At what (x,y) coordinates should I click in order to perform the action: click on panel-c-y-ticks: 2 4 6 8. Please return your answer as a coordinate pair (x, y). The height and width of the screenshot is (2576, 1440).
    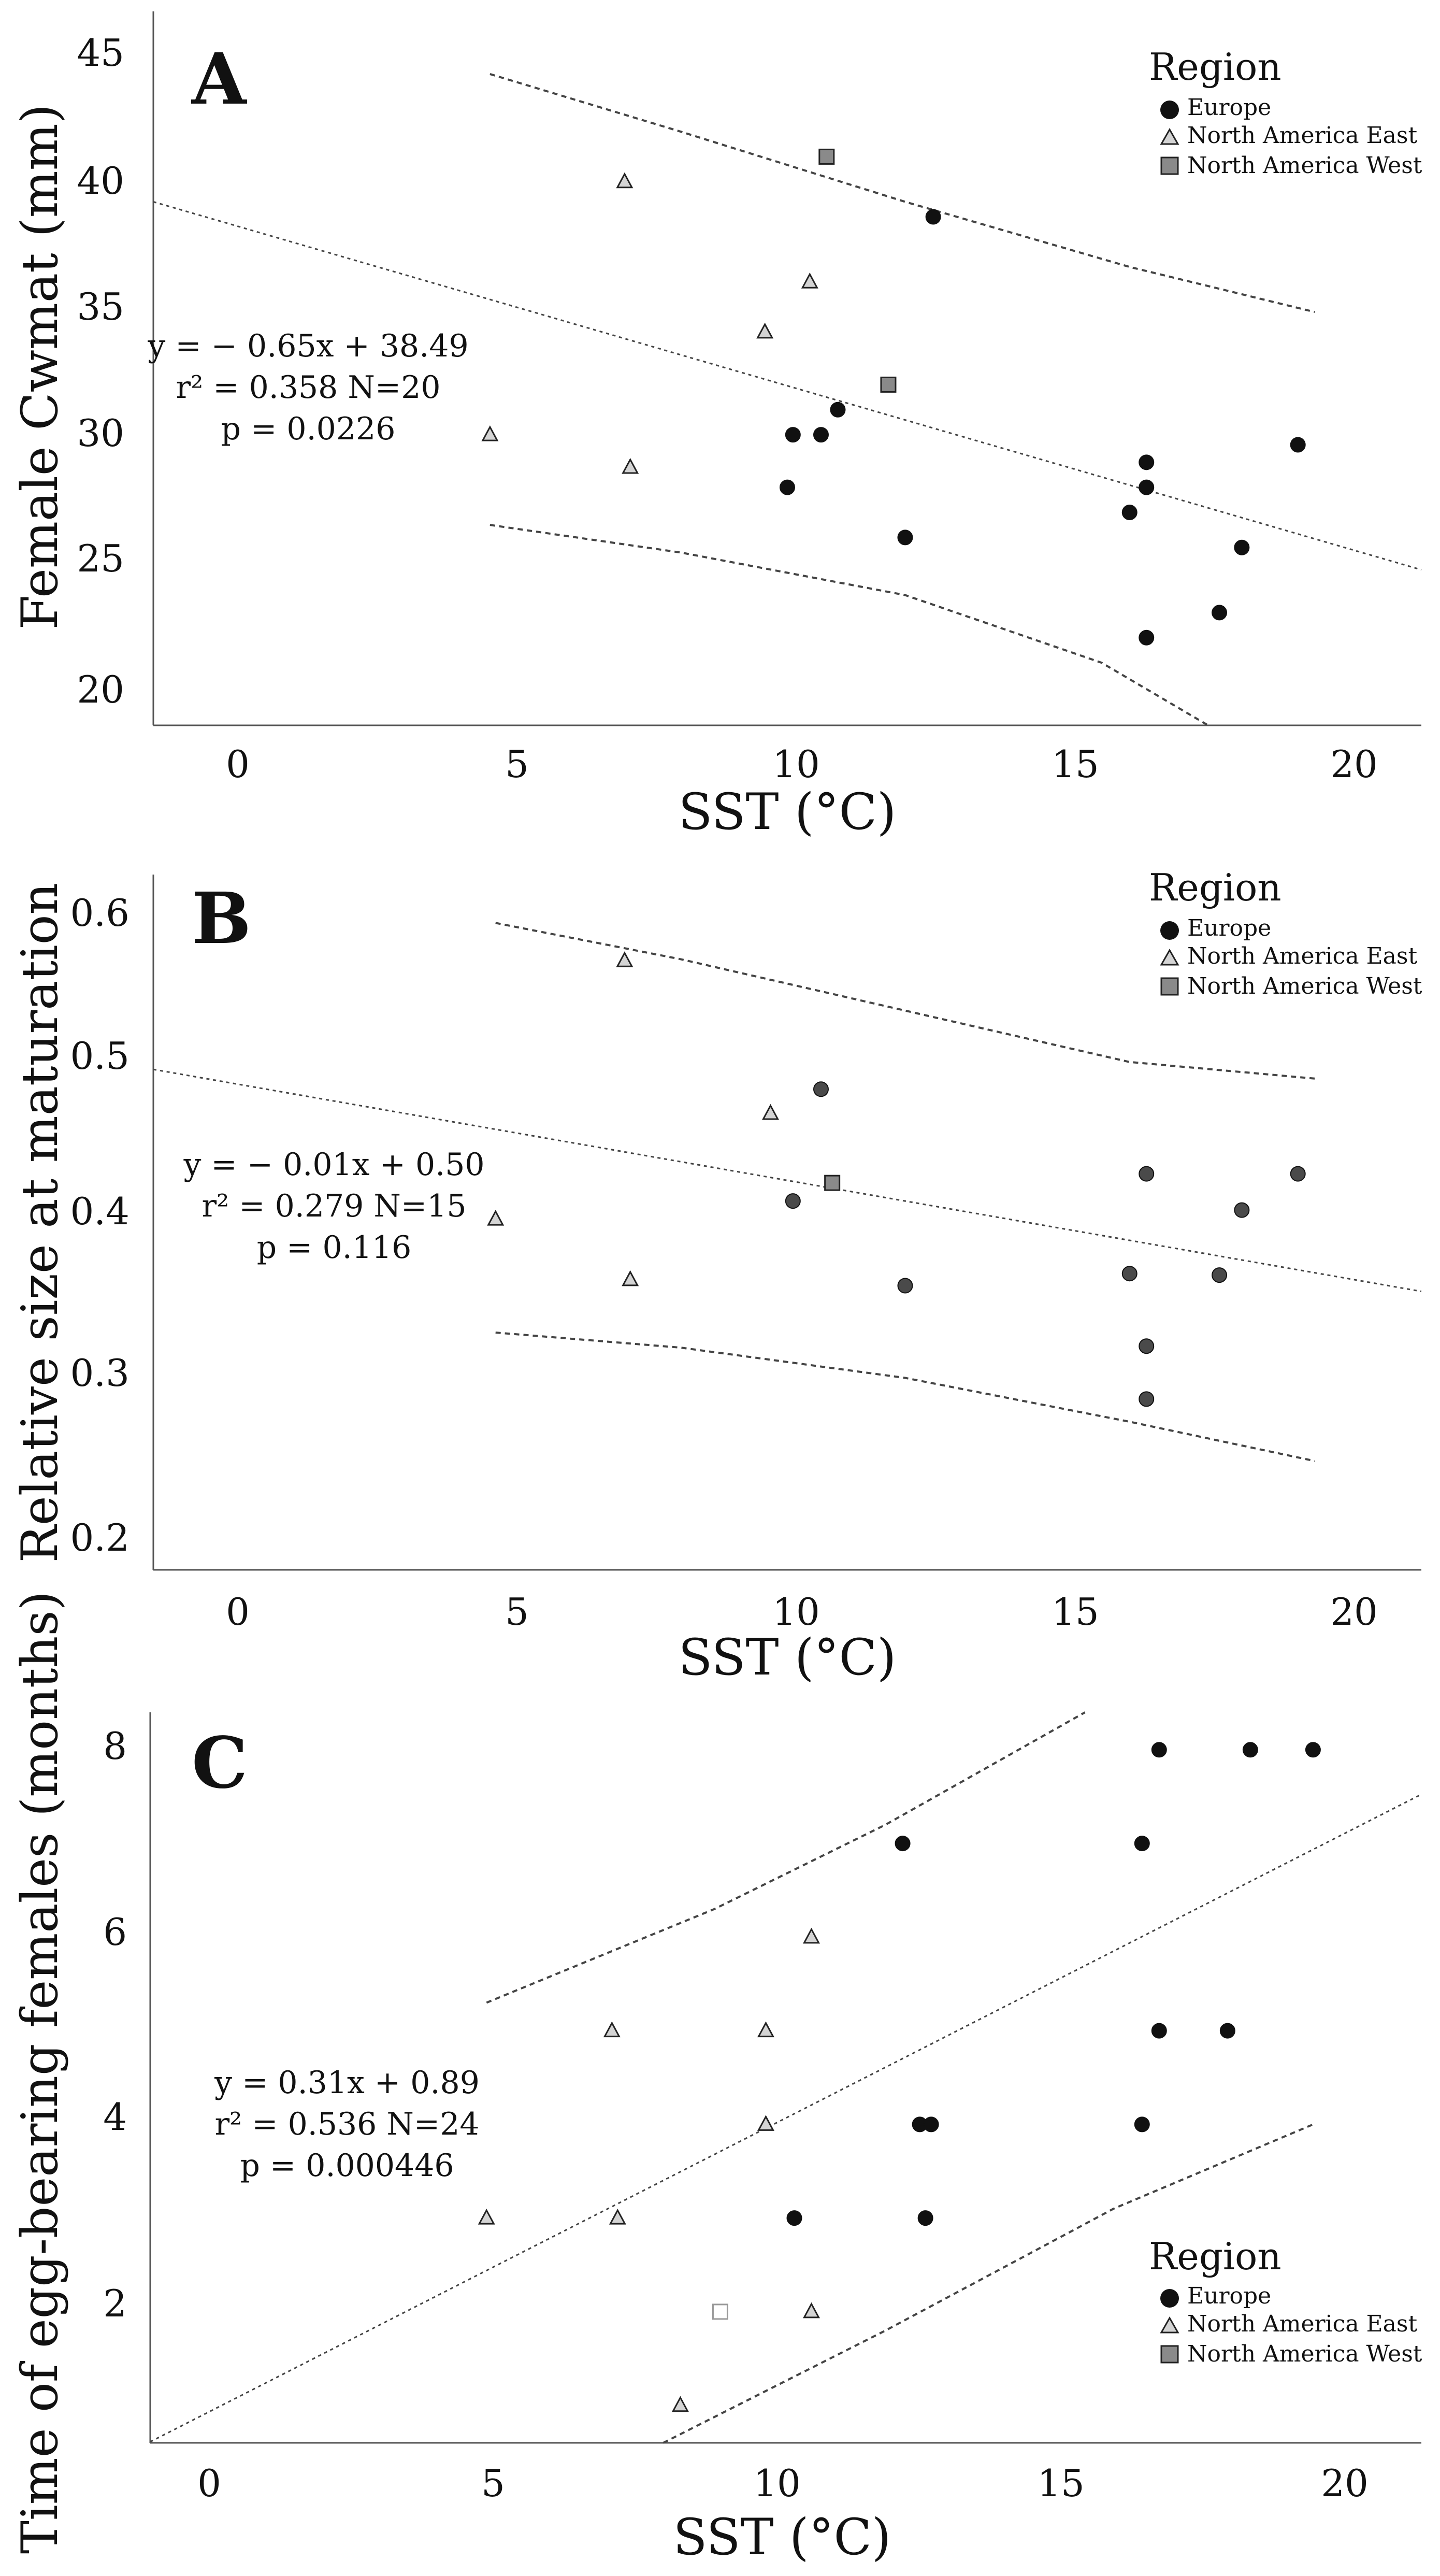
    Looking at the image, I should click on (115, 2024).